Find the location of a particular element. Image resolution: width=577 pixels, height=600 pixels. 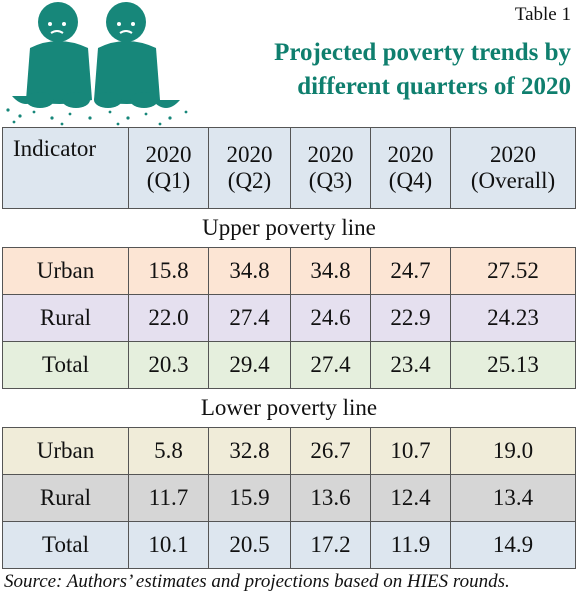

two-sad-people-with-begging-bowls-icon is located at coordinates (97, 64).